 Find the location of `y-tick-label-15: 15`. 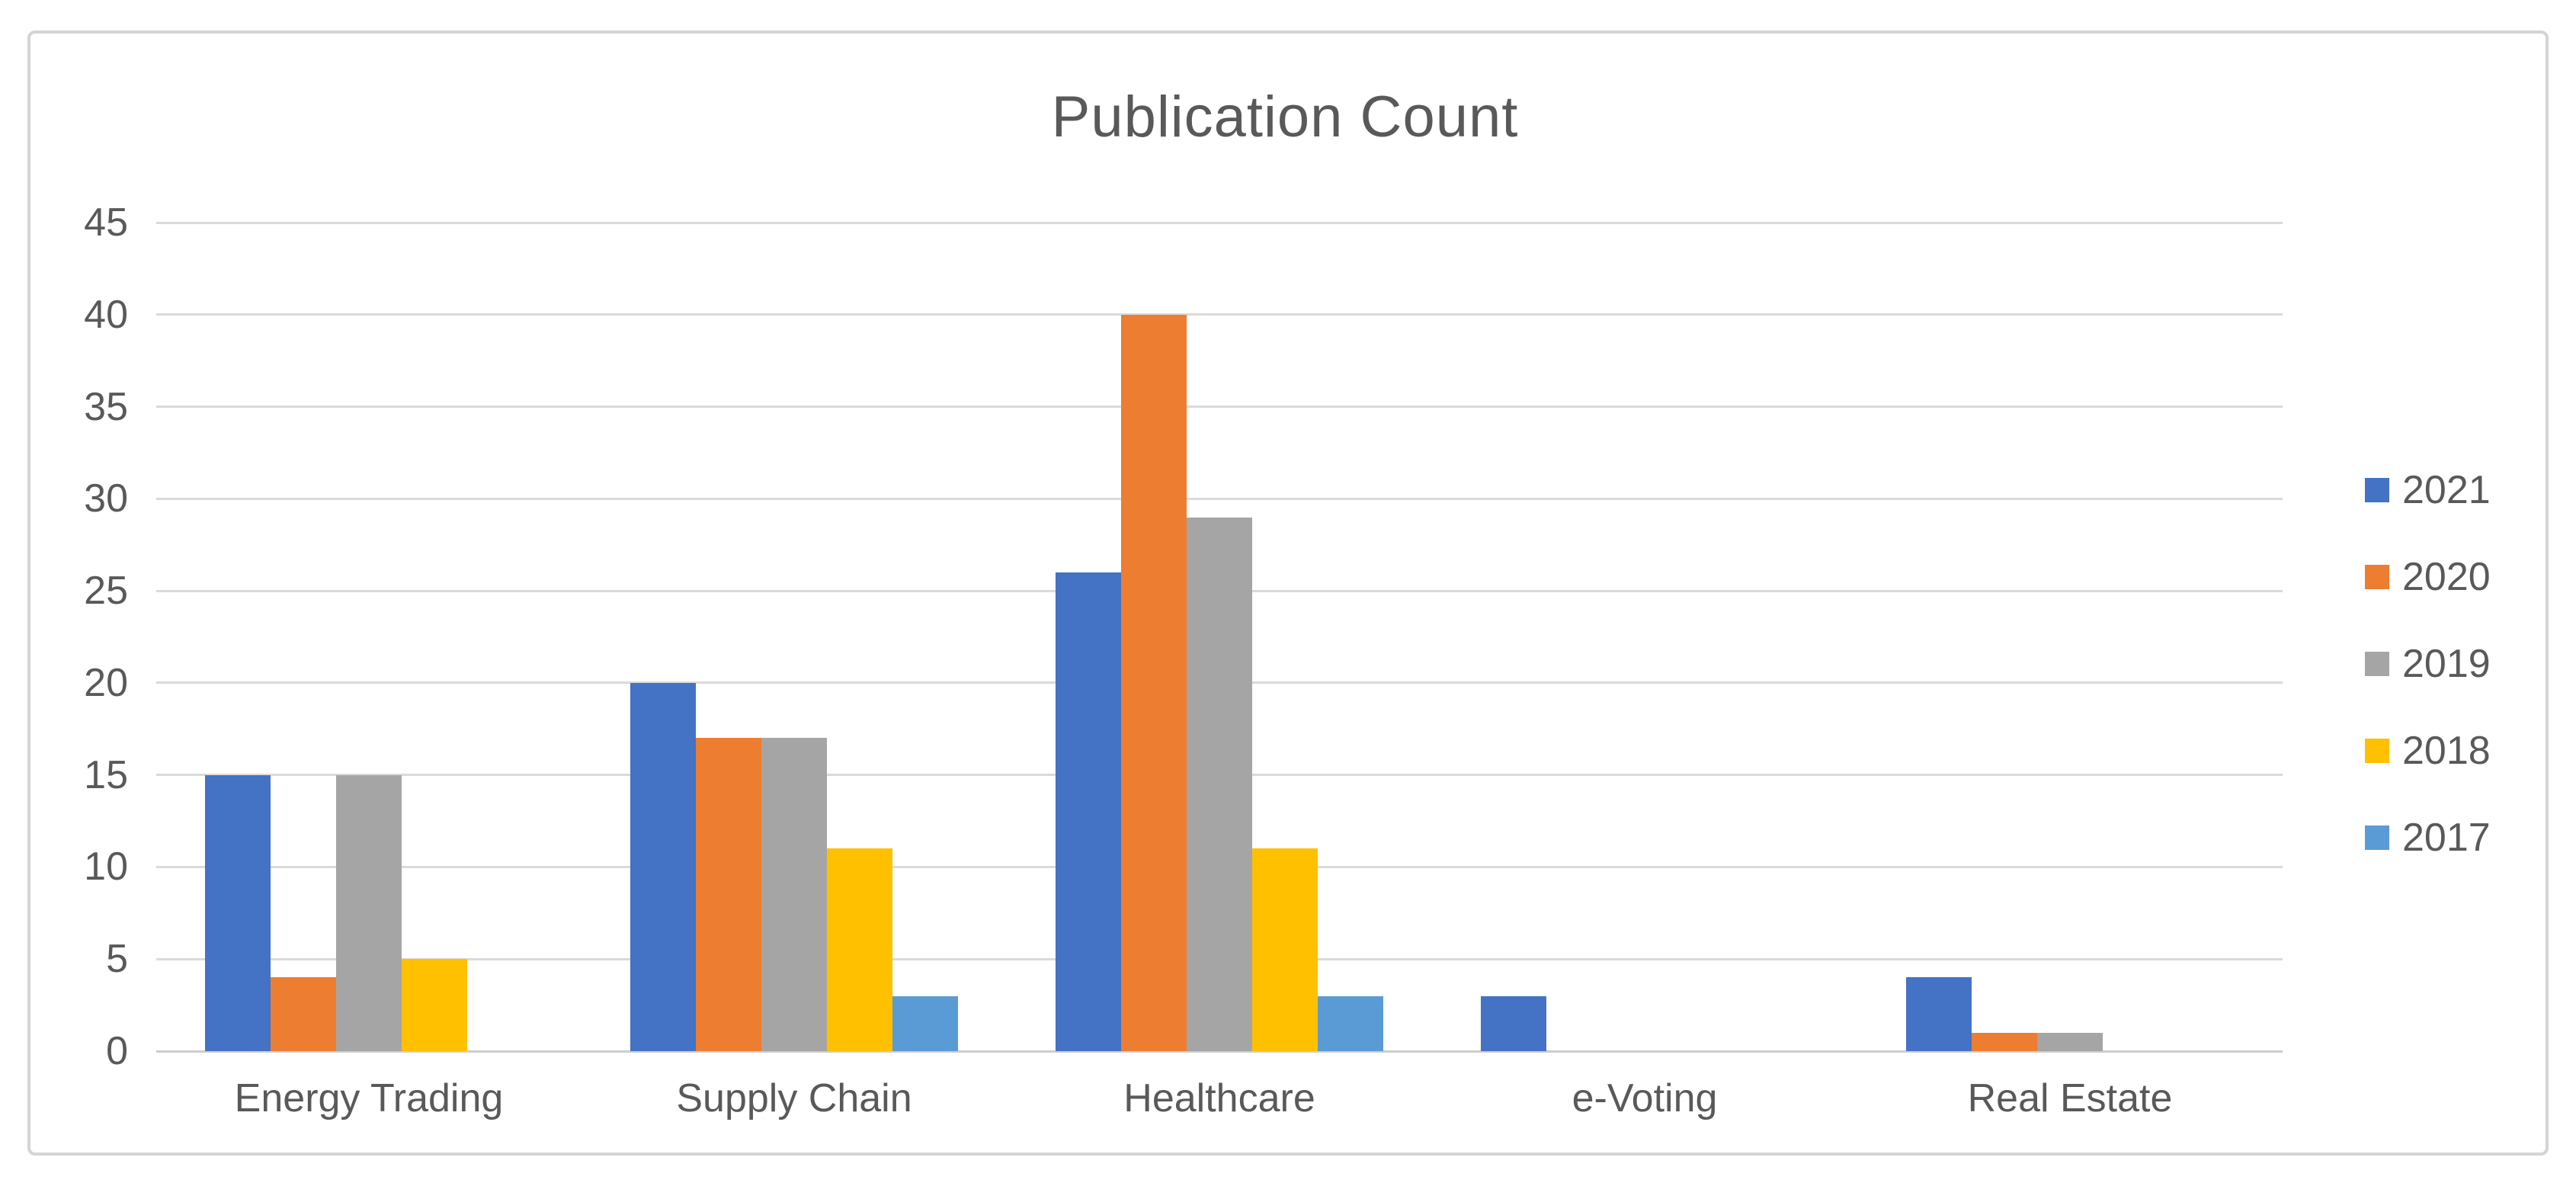

y-tick-label-15: 15 is located at coordinates (106, 774).